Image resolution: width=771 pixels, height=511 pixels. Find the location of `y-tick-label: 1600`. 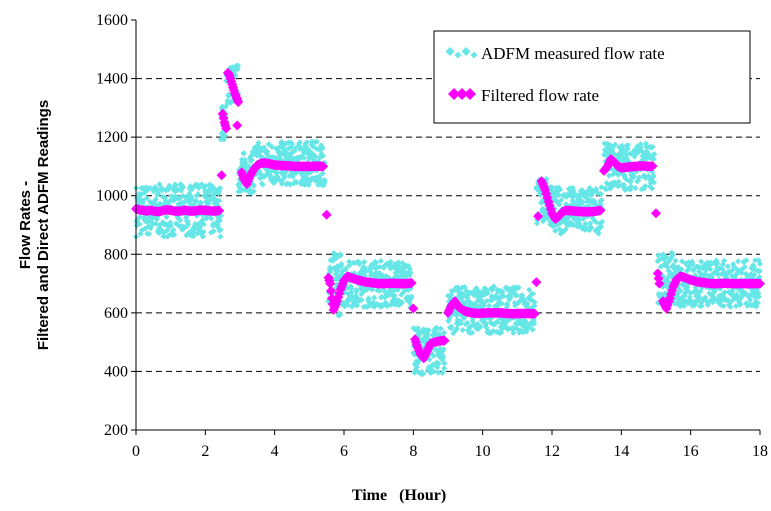

y-tick-label: 1600 is located at coordinates (112, 20).